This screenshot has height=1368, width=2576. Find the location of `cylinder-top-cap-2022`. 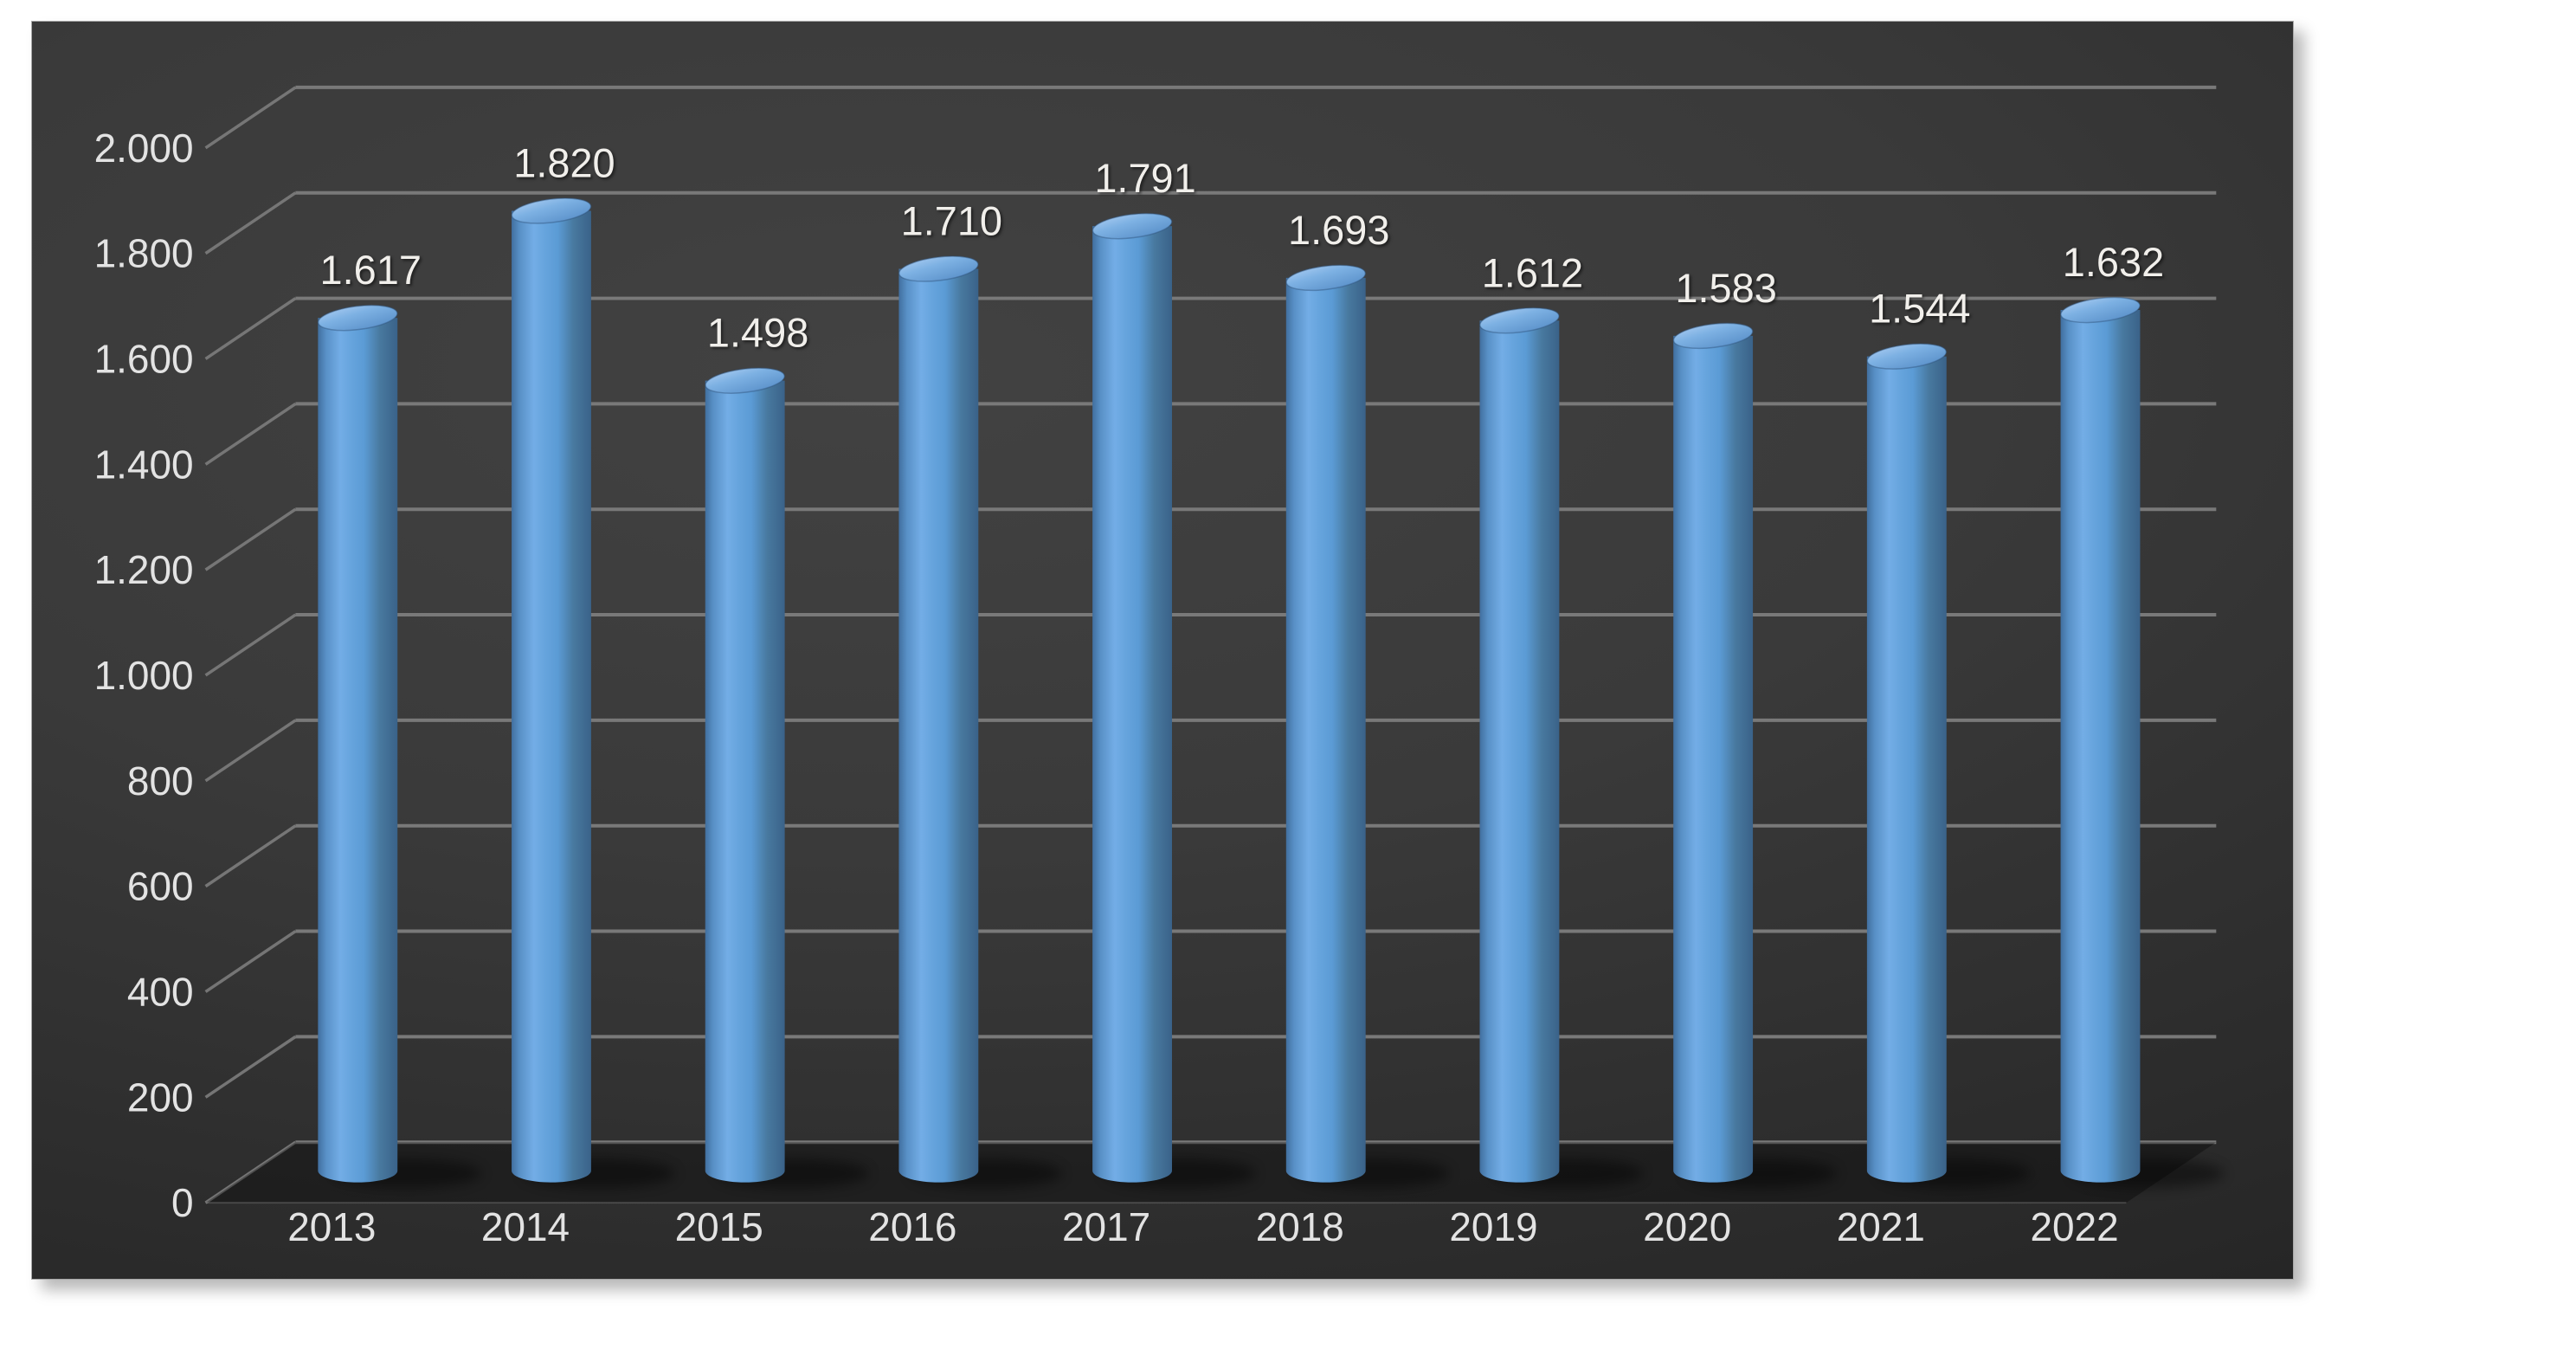

cylinder-top-cap-2022 is located at coordinates (2100, 310).